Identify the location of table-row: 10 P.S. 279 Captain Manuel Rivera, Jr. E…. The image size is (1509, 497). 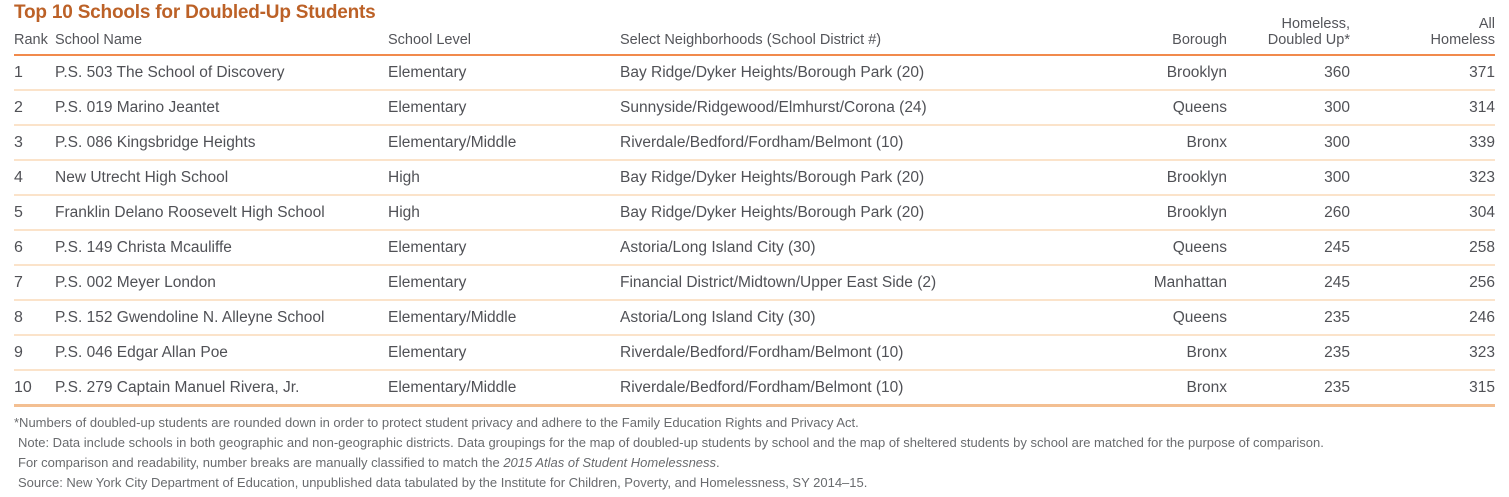
(754, 388).